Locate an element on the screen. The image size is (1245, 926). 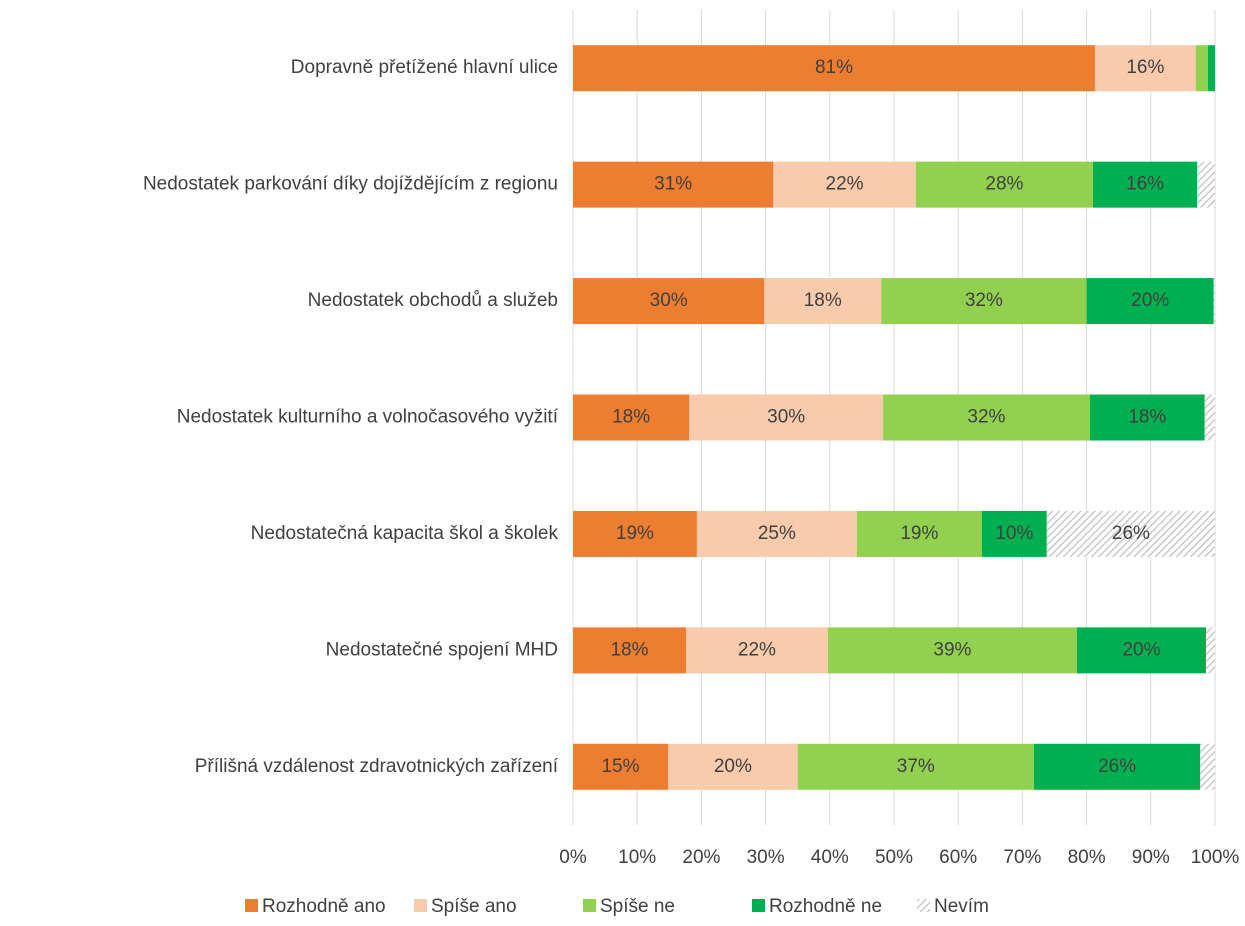
x-tick-label: 40% is located at coordinates (830, 857).